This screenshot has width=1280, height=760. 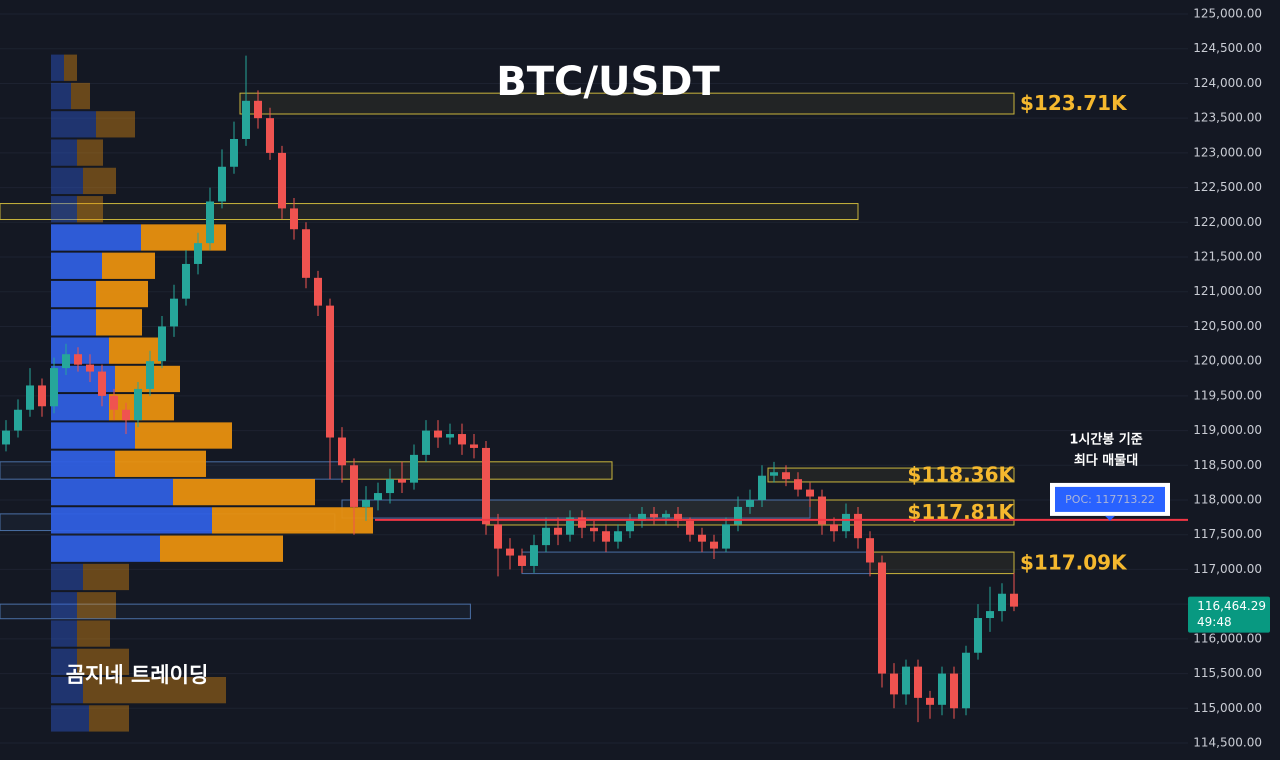 What do you see at coordinates (1227, 326) in the screenshot?
I see `y-tick-label: 120,500.00` at bounding box center [1227, 326].